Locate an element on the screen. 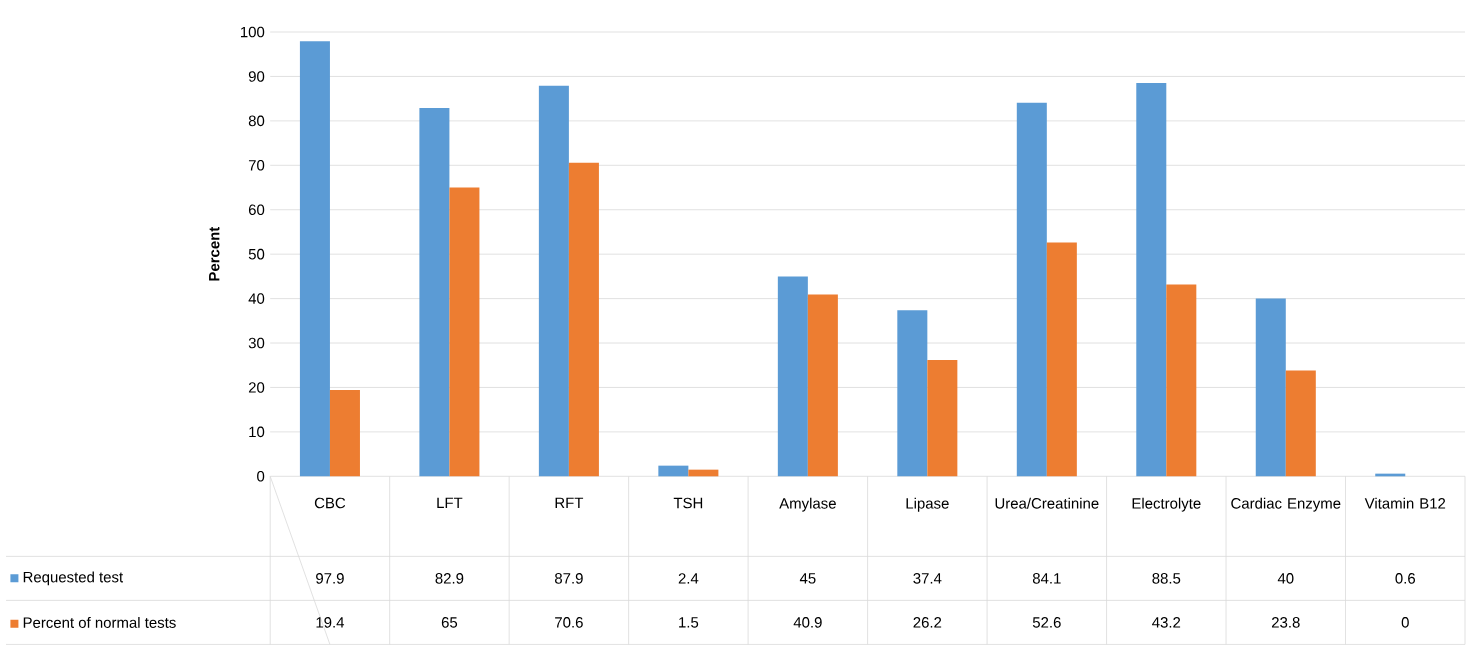 The width and height of the screenshot is (1469, 660). data-label: 2.4 is located at coordinates (688, 578).